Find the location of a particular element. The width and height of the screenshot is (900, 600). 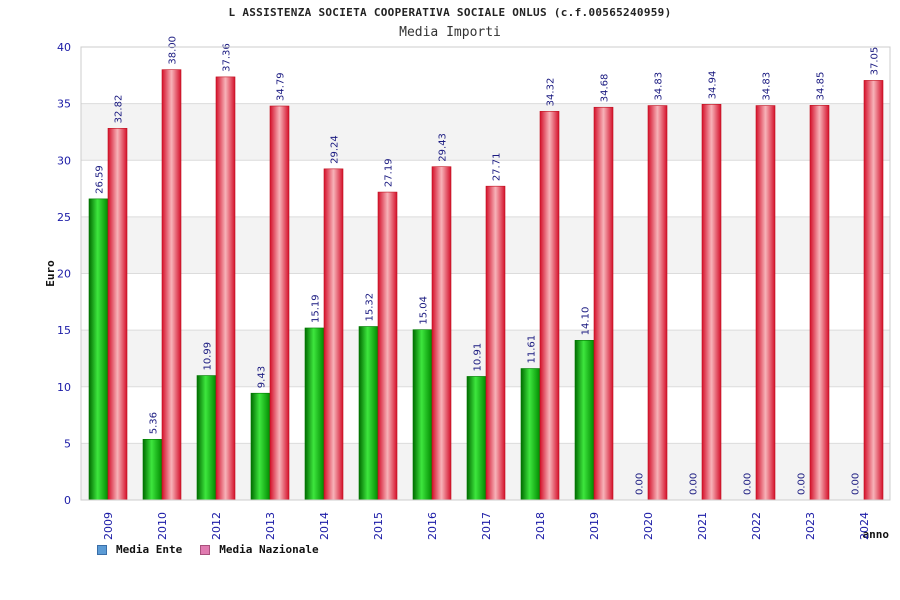

x-tick-label: 2015 is located at coordinates (378, 526).